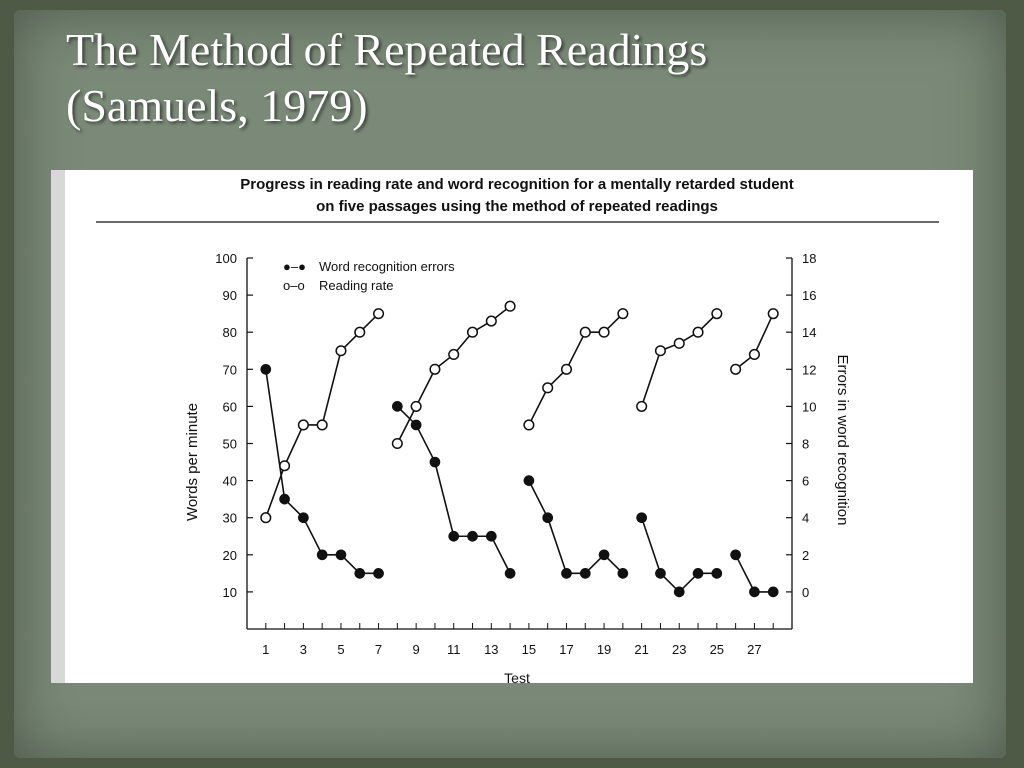 This screenshot has width=1024, height=768. What do you see at coordinates (340, 649) in the screenshot?
I see `x-tick-label: 5` at bounding box center [340, 649].